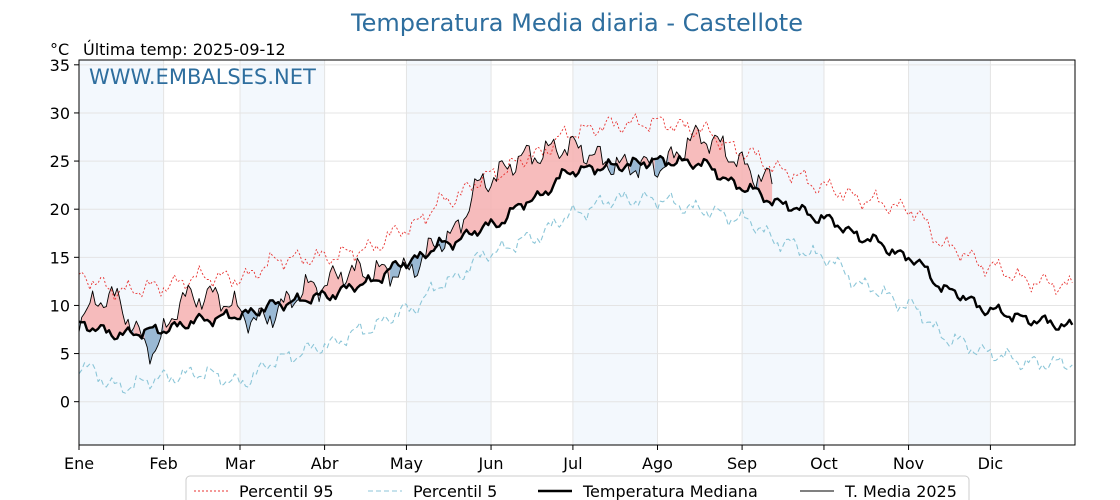 Image resolution: width=1120 pixels, height=500 pixels. What do you see at coordinates (783, 252) in the screenshot?
I see `month-band-sep` at bounding box center [783, 252].